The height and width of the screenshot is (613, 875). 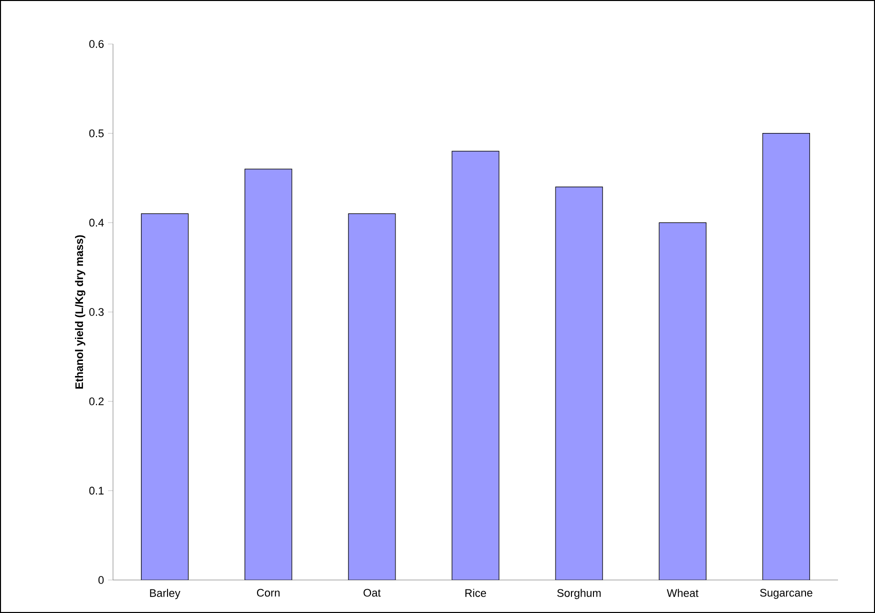 I want to click on y-tick-label: 0.6, so click(x=96, y=44).